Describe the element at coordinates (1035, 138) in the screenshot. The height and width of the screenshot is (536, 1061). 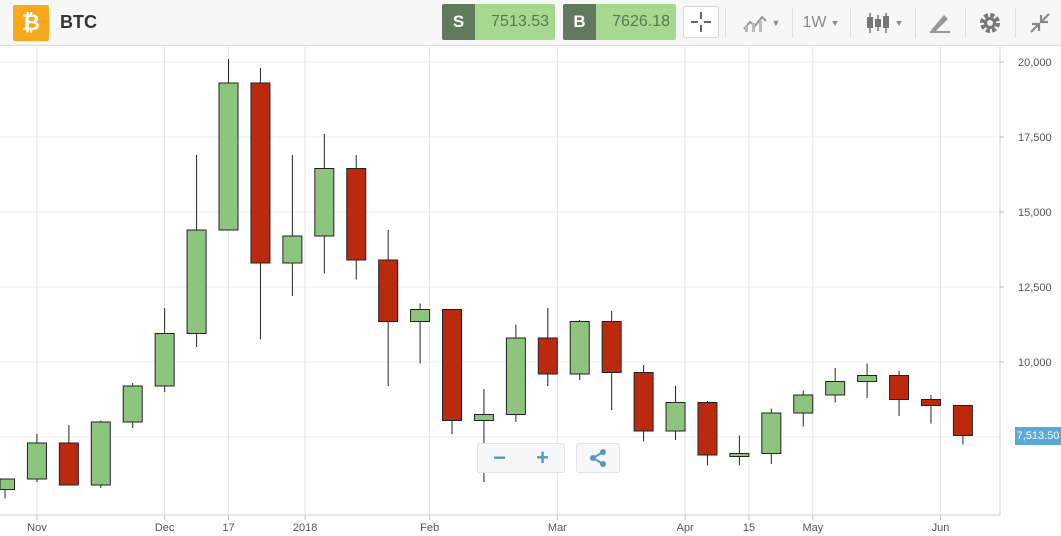
I see `y-axis-label: 17,500` at that location.